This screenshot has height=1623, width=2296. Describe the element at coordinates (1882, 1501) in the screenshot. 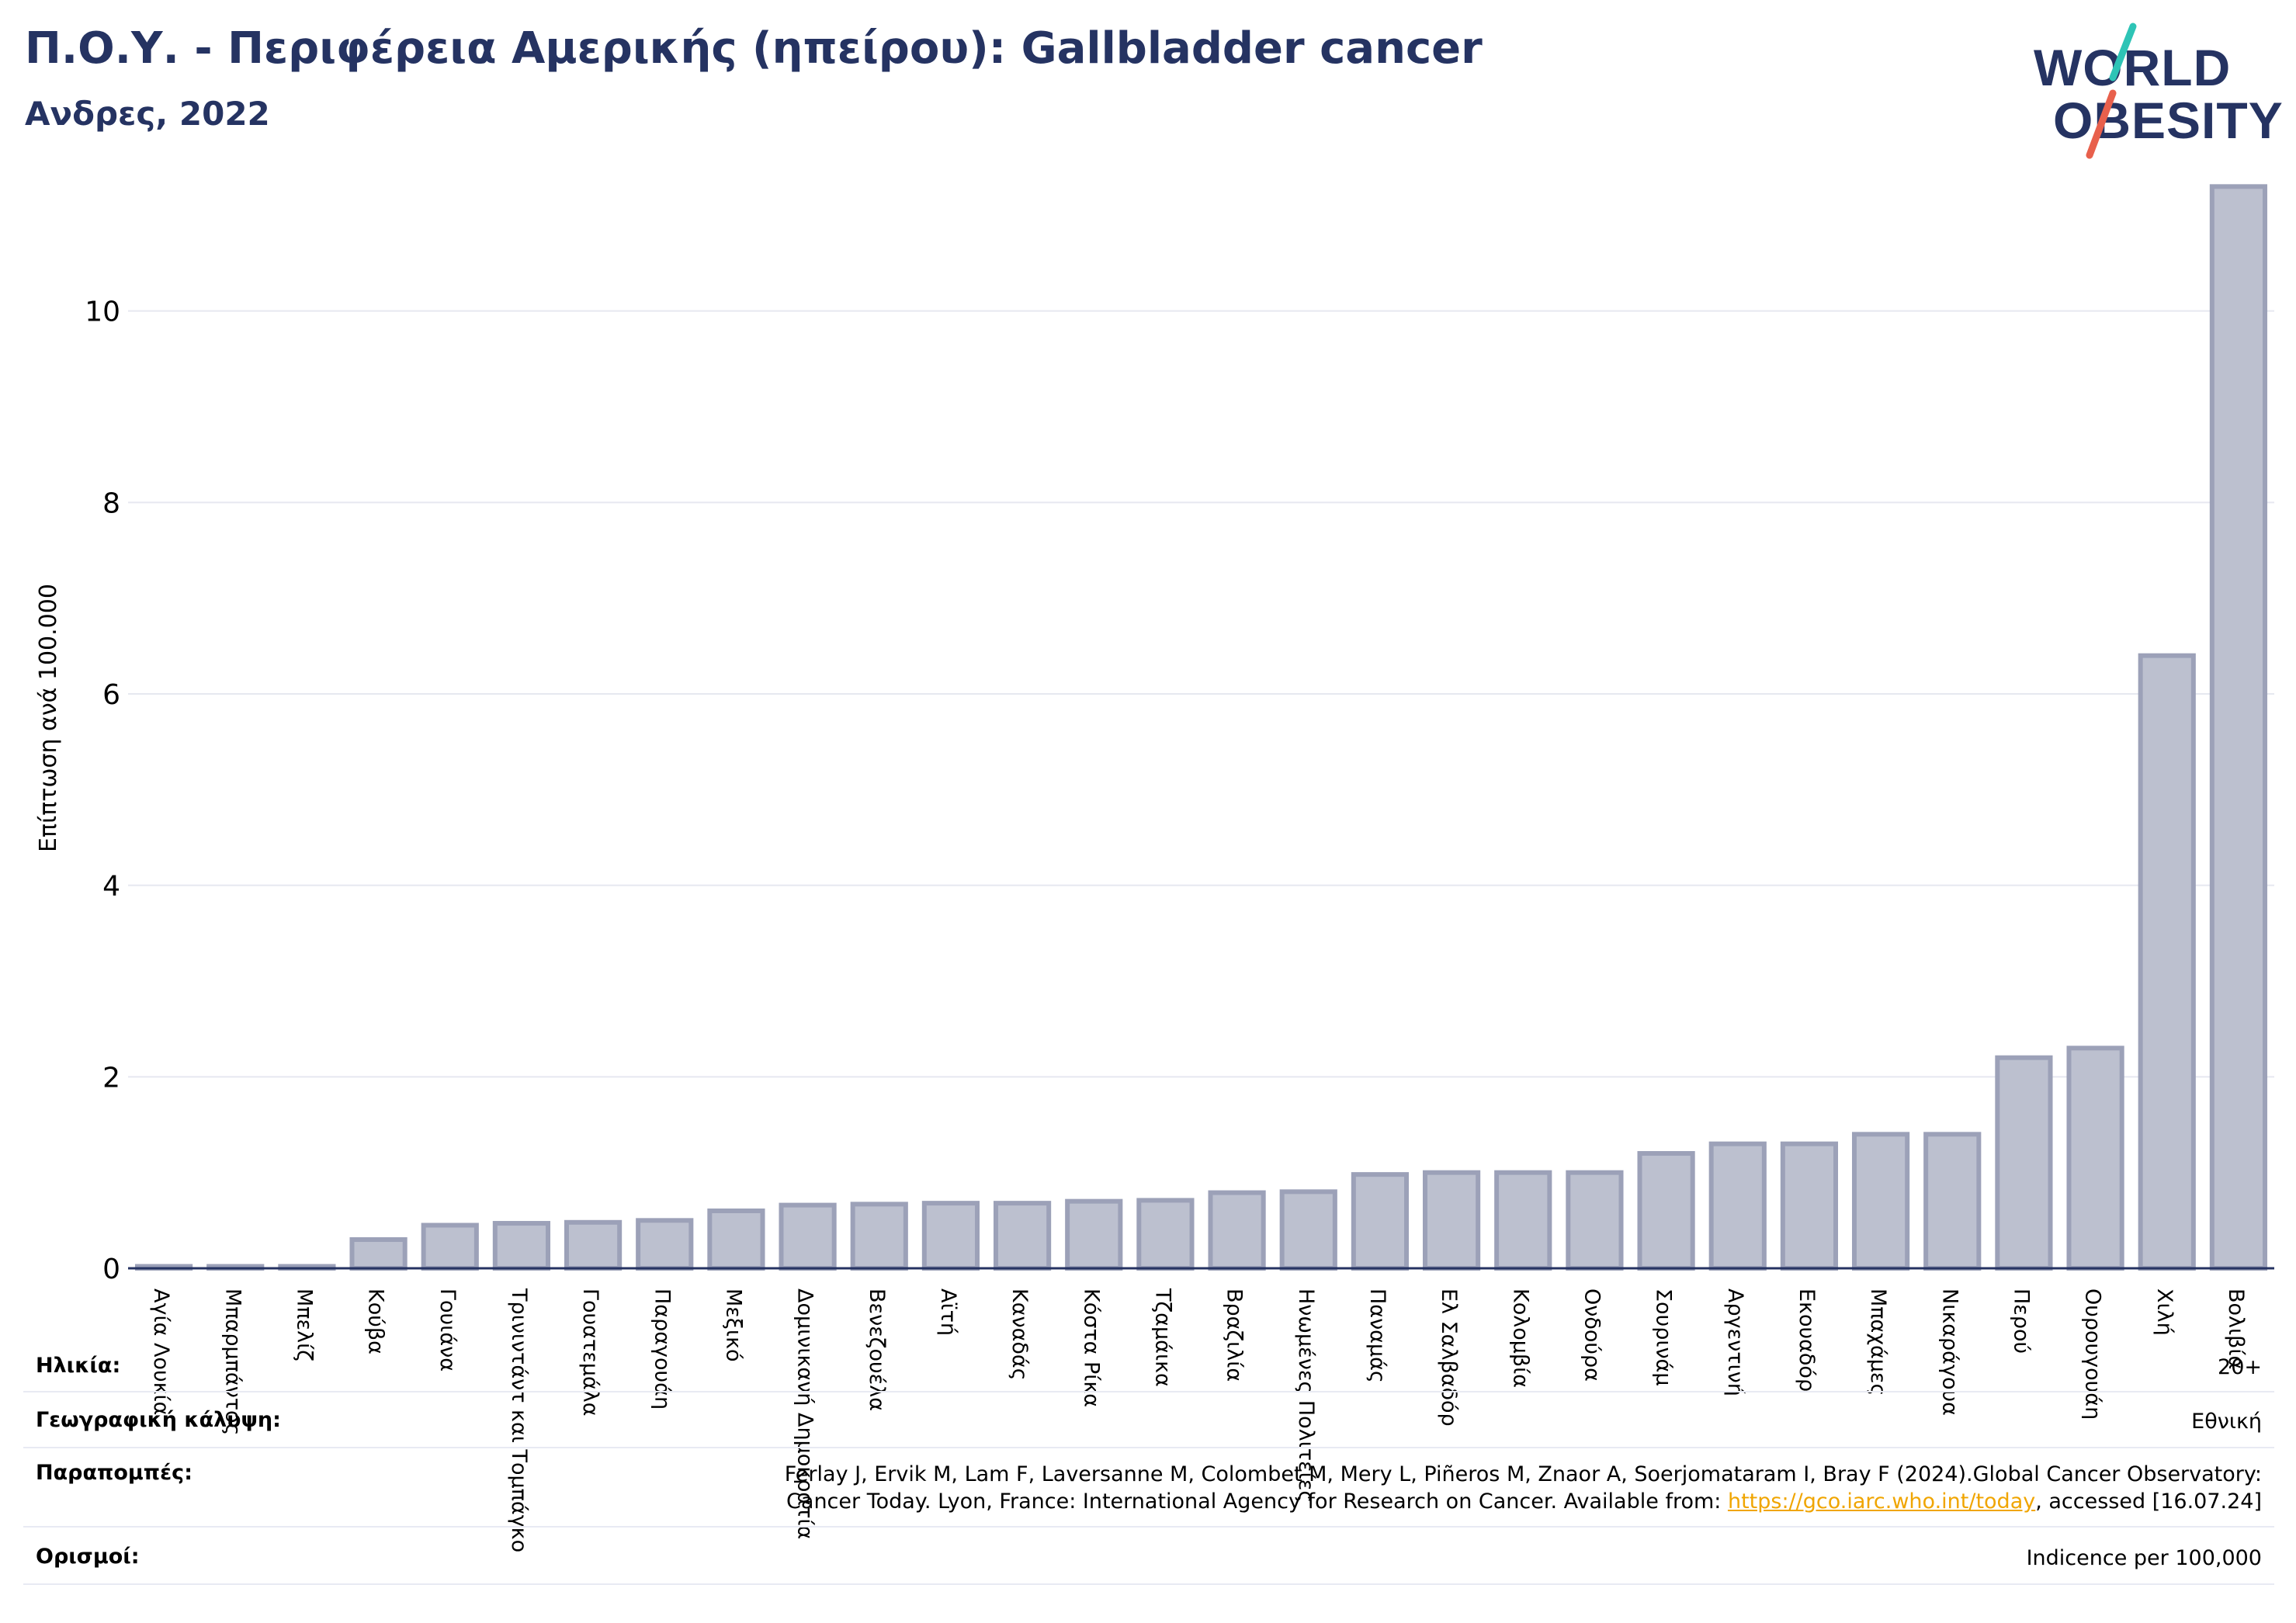

I see `references-link: https://gco.iarc.who.int/today` at that location.